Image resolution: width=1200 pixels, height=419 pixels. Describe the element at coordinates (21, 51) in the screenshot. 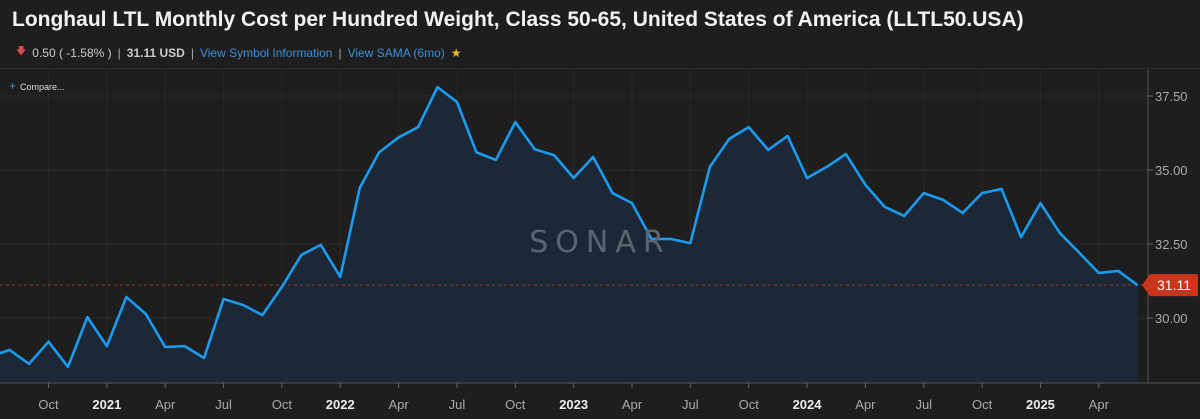

I see `down-arrow-icon: 🡇` at that location.